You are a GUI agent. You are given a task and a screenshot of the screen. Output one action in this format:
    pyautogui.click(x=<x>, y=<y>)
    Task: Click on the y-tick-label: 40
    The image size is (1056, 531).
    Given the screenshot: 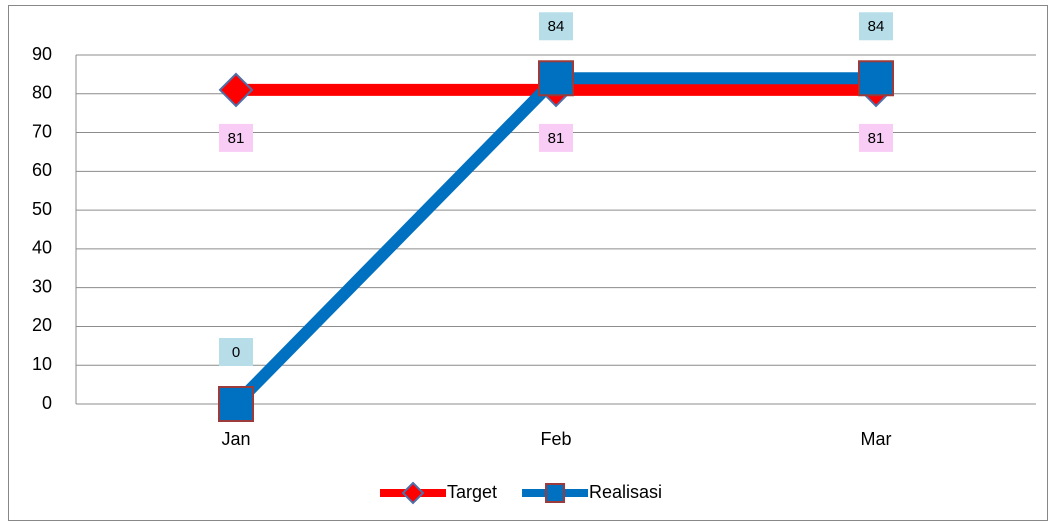 What is the action you would take?
    pyautogui.click(x=42, y=248)
    